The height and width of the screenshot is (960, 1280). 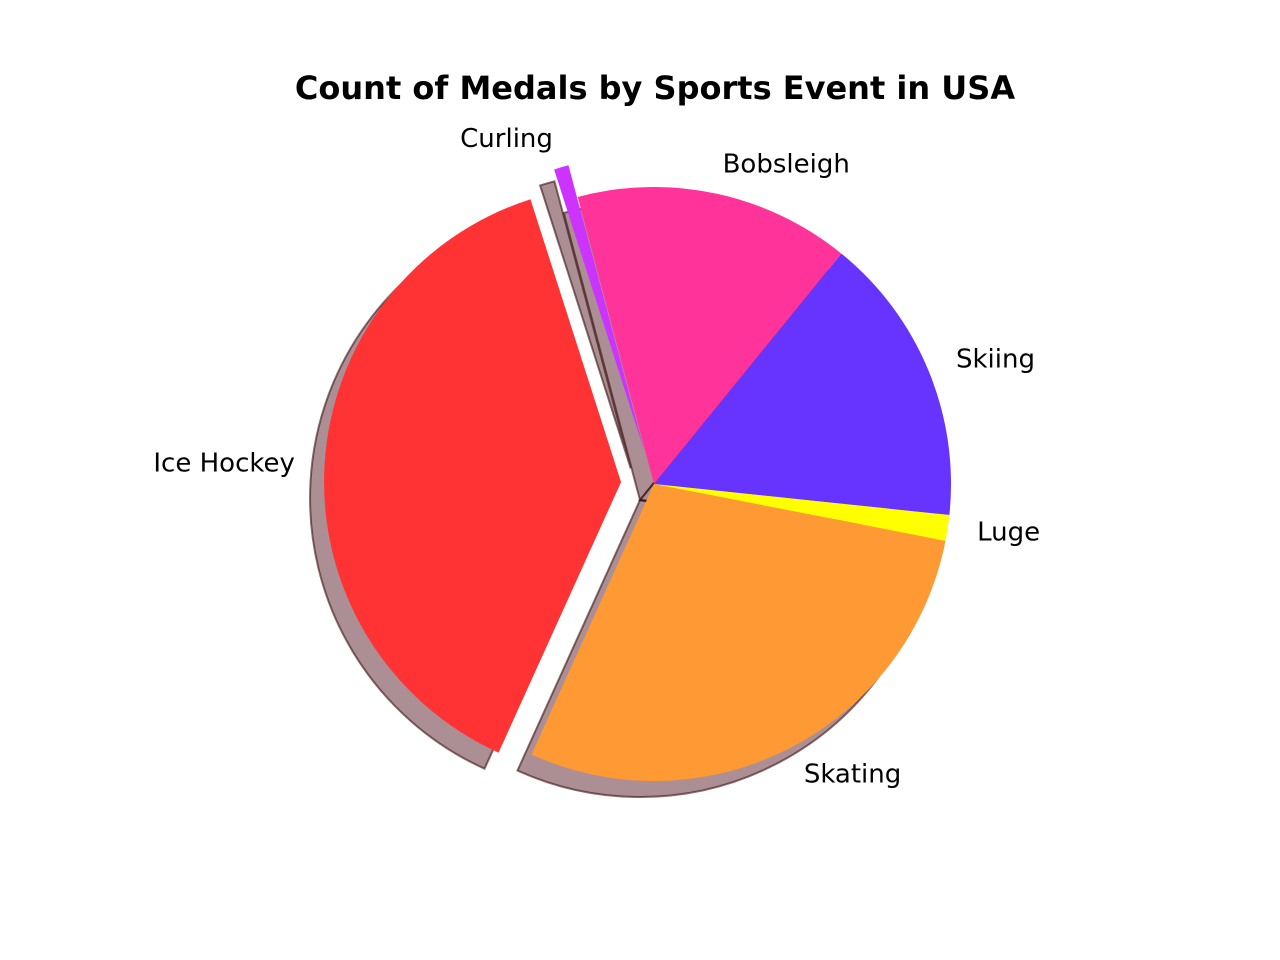 What do you see at coordinates (786, 165) in the screenshot?
I see `slice-label-bobsleigh: Bobsleigh` at bounding box center [786, 165].